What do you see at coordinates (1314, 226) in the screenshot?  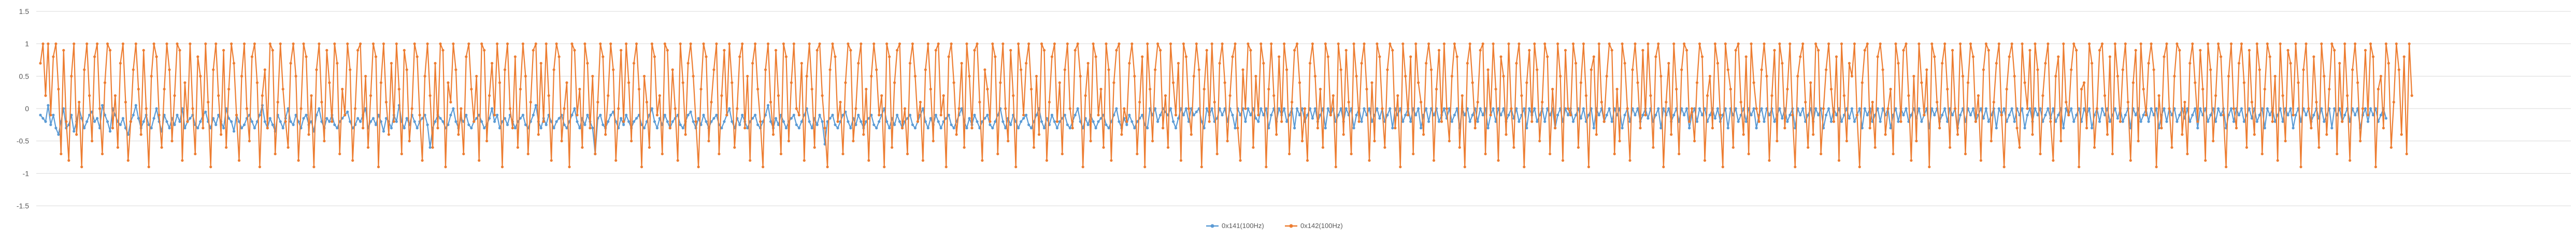 I see `legend-entry-0x142: 0x142(100Hz)` at bounding box center [1314, 226].